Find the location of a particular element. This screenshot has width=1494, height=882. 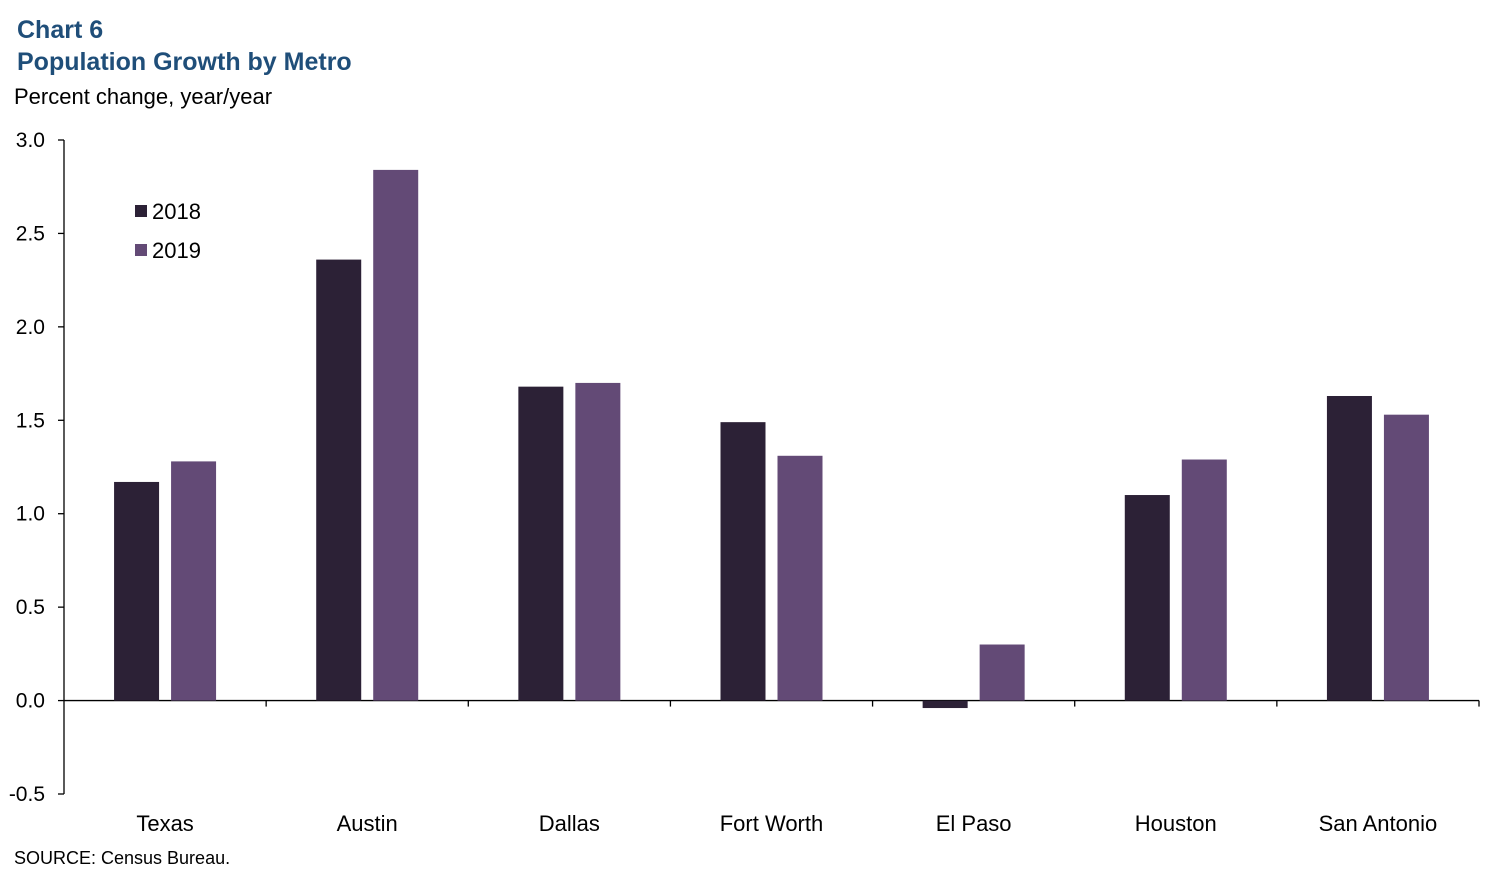

bar-2018-san-antonio is located at coordinates (1349, 548).